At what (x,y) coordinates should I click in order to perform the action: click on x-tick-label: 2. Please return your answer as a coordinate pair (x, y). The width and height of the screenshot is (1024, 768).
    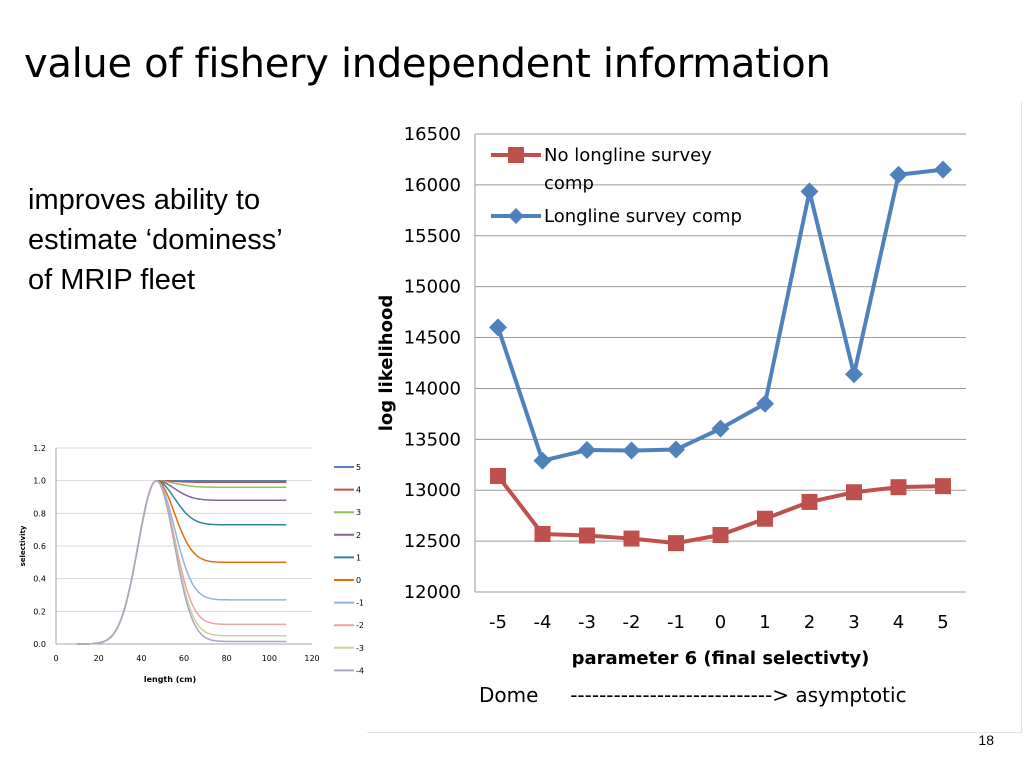
    Looking at the image, I should click on (809, 622).